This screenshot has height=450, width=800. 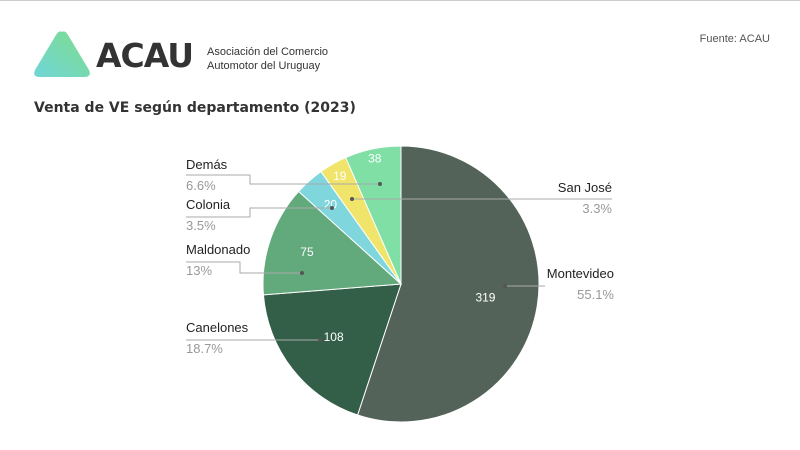 What do you see at coordinates (334, 337) in the screenshot?
I see `slice-value-label: 108` at bounding box center [334, 337].